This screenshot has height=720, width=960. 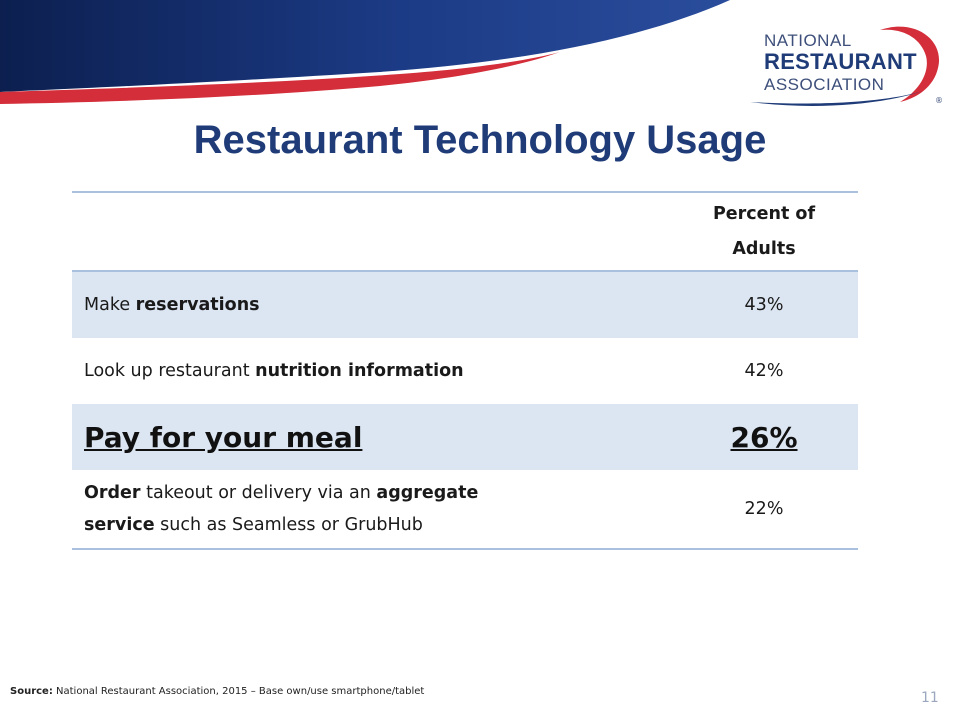 I want to click on row-label-text: Make, so click(x=110, y=305).